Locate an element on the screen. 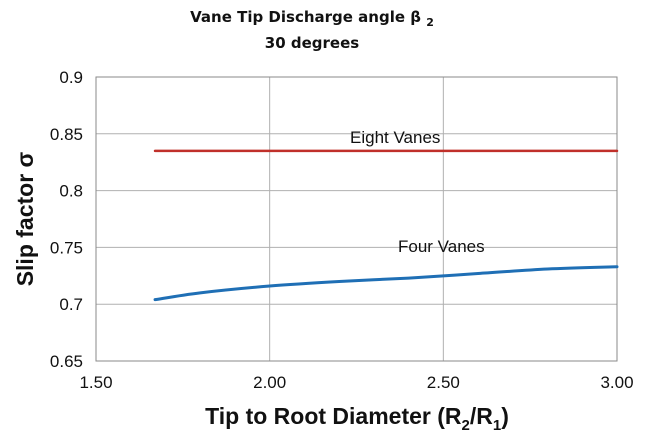 This screenshot has height=441, width=645. series-label-eight-vanes: Eight Vanes is located at coordinates (395, 137).